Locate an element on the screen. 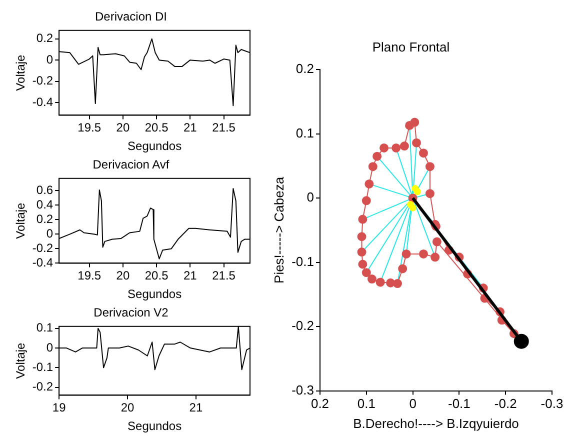  y-tick-label: 0.6 is located at coordinates (45, 190).